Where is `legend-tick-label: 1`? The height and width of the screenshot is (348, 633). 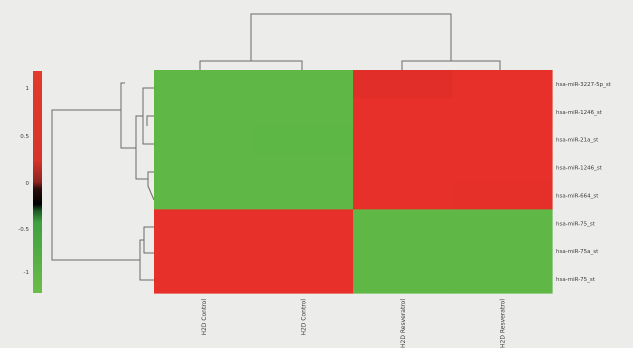 legend-tick-label: 1 is located at coordinates (28, 89).